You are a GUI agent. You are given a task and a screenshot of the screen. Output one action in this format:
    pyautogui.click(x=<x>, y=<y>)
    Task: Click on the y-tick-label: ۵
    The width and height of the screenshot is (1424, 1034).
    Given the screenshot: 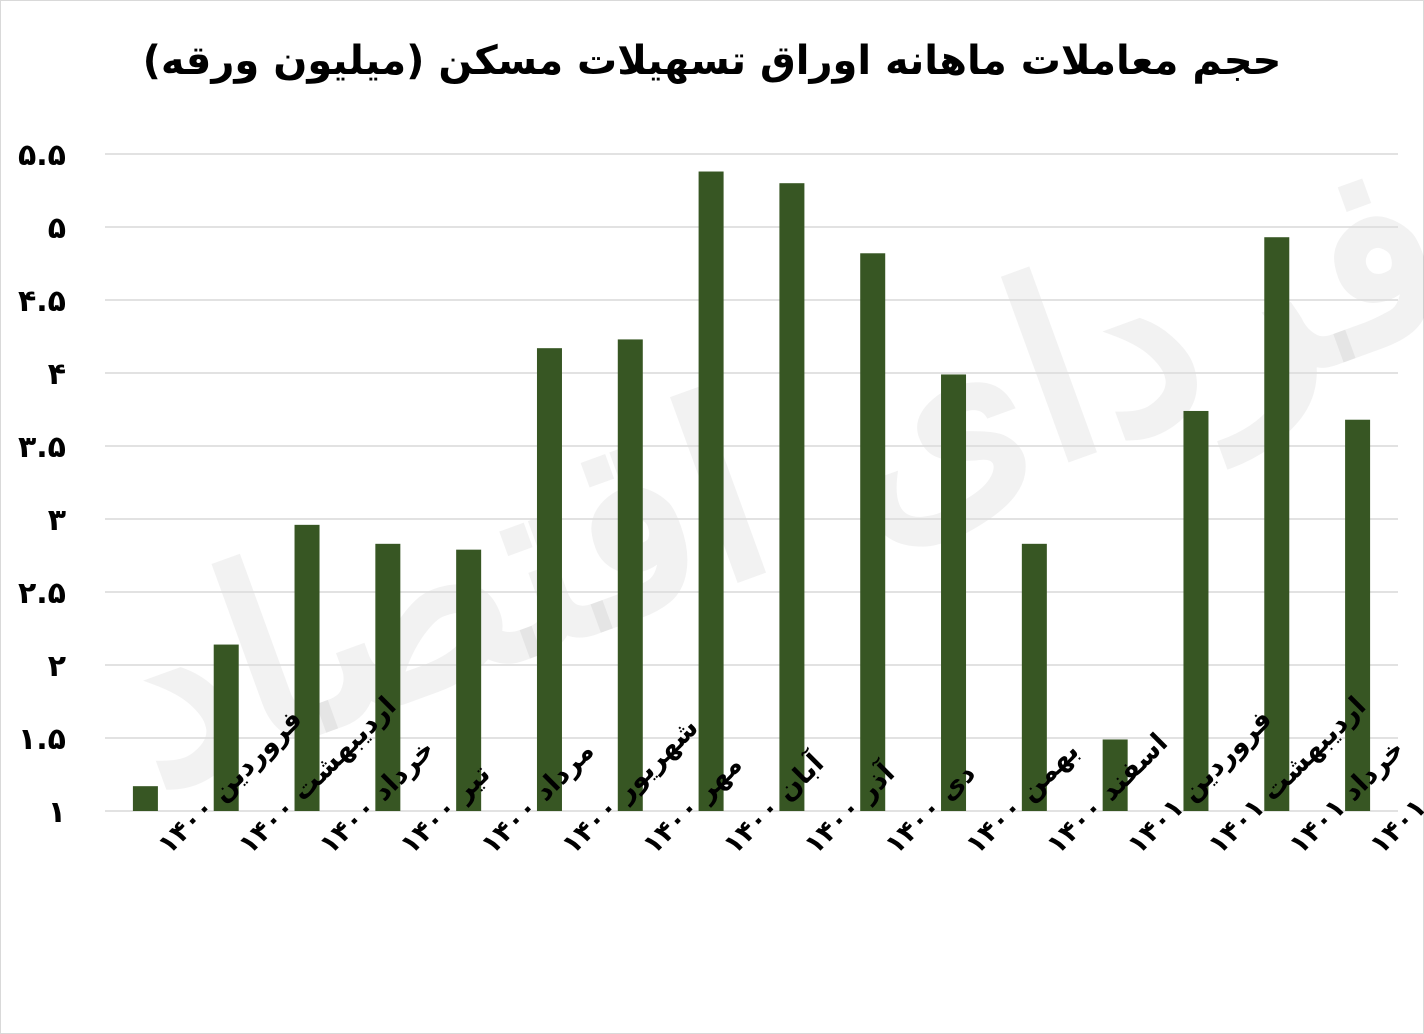 What is the action you would take?
    pyautogui.click(x=57, y=228)
    